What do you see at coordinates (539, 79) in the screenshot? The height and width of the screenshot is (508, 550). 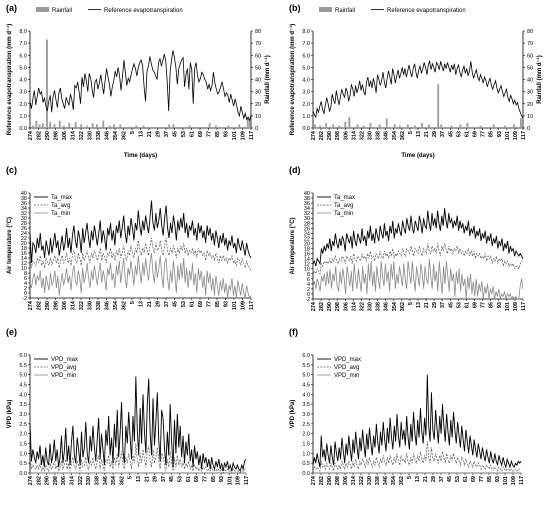 I see `y2-axis-title: Rainfall (mm d⁻¹)` at bounding box center [539, 79].